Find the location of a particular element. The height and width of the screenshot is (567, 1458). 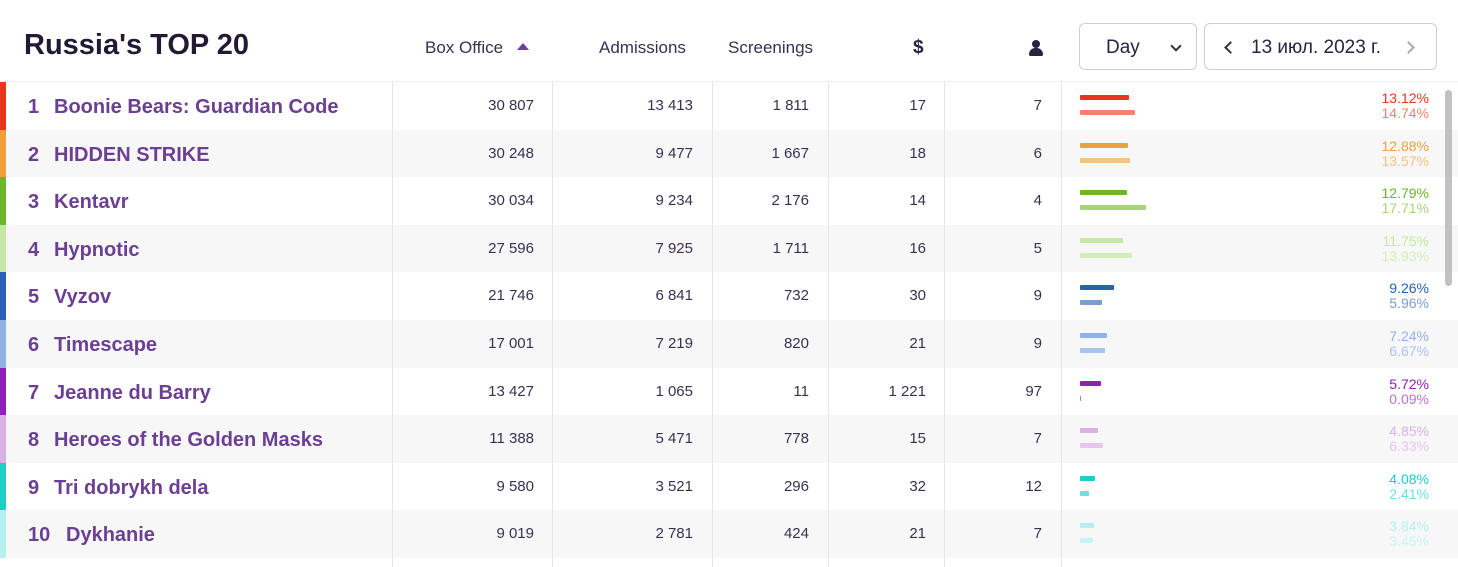

admissions-value: 2 781 is located at coordinates (674, 534).